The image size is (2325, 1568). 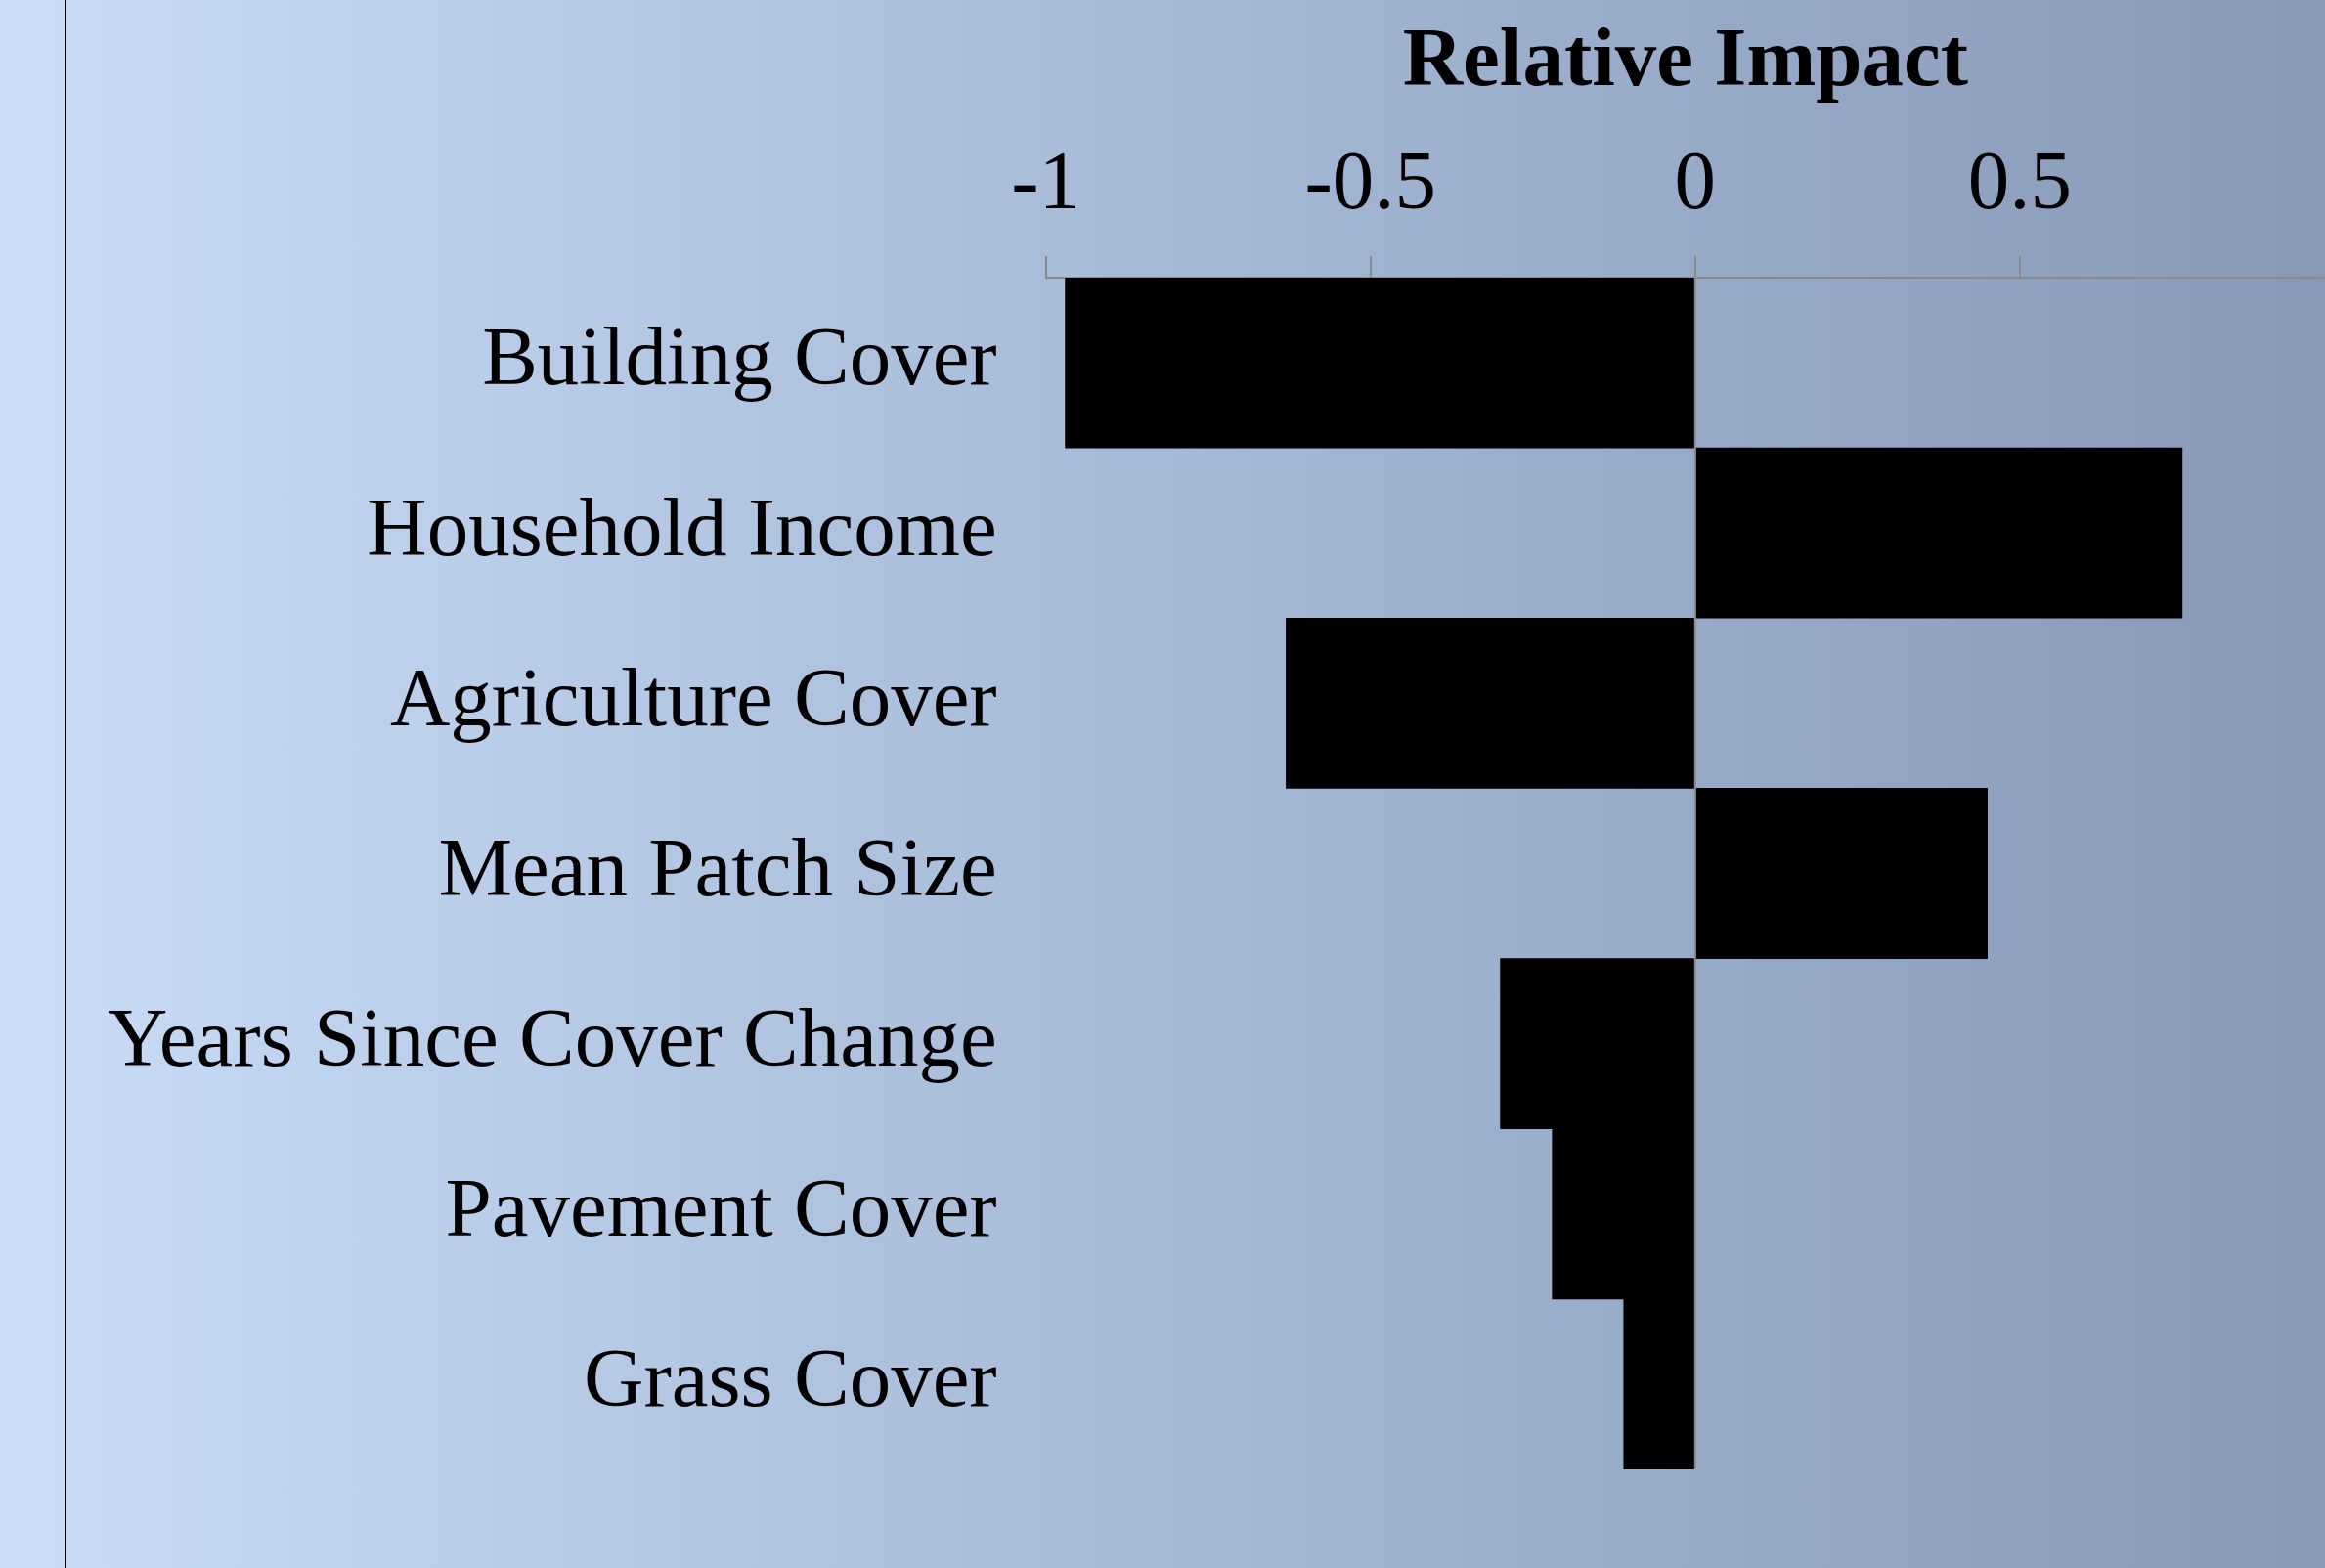 What do you see at coordinates (1370, 180) in the screenshot?
I see `x-tick-label: -0.5` at bounding box center [1370, 180].